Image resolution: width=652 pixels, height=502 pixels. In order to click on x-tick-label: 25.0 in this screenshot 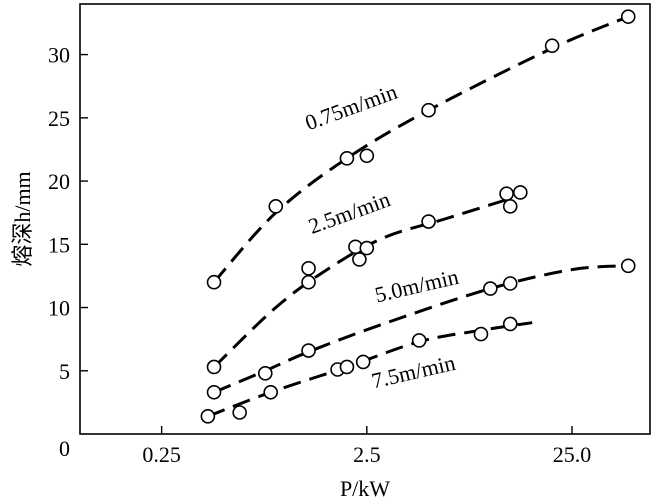, I will do `click(572, 454)`.